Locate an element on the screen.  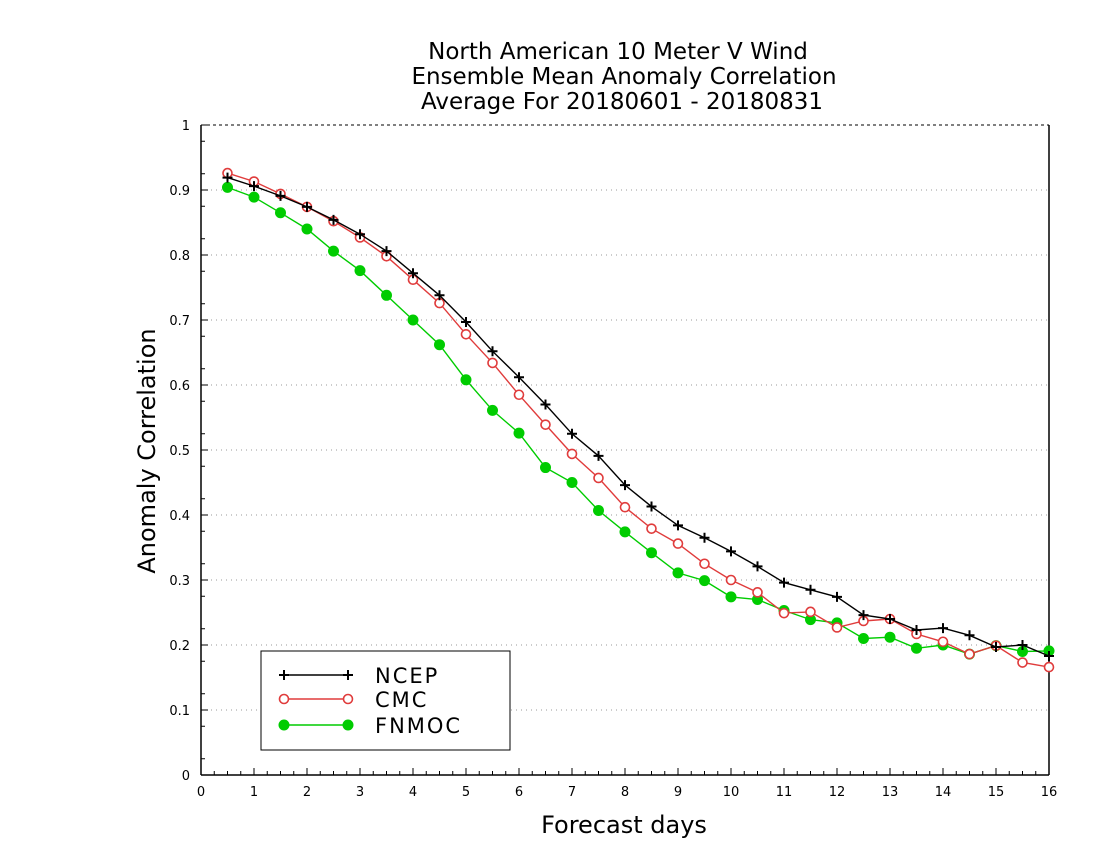
x-tick-label: 16 is located at coordinates (1049, 792).